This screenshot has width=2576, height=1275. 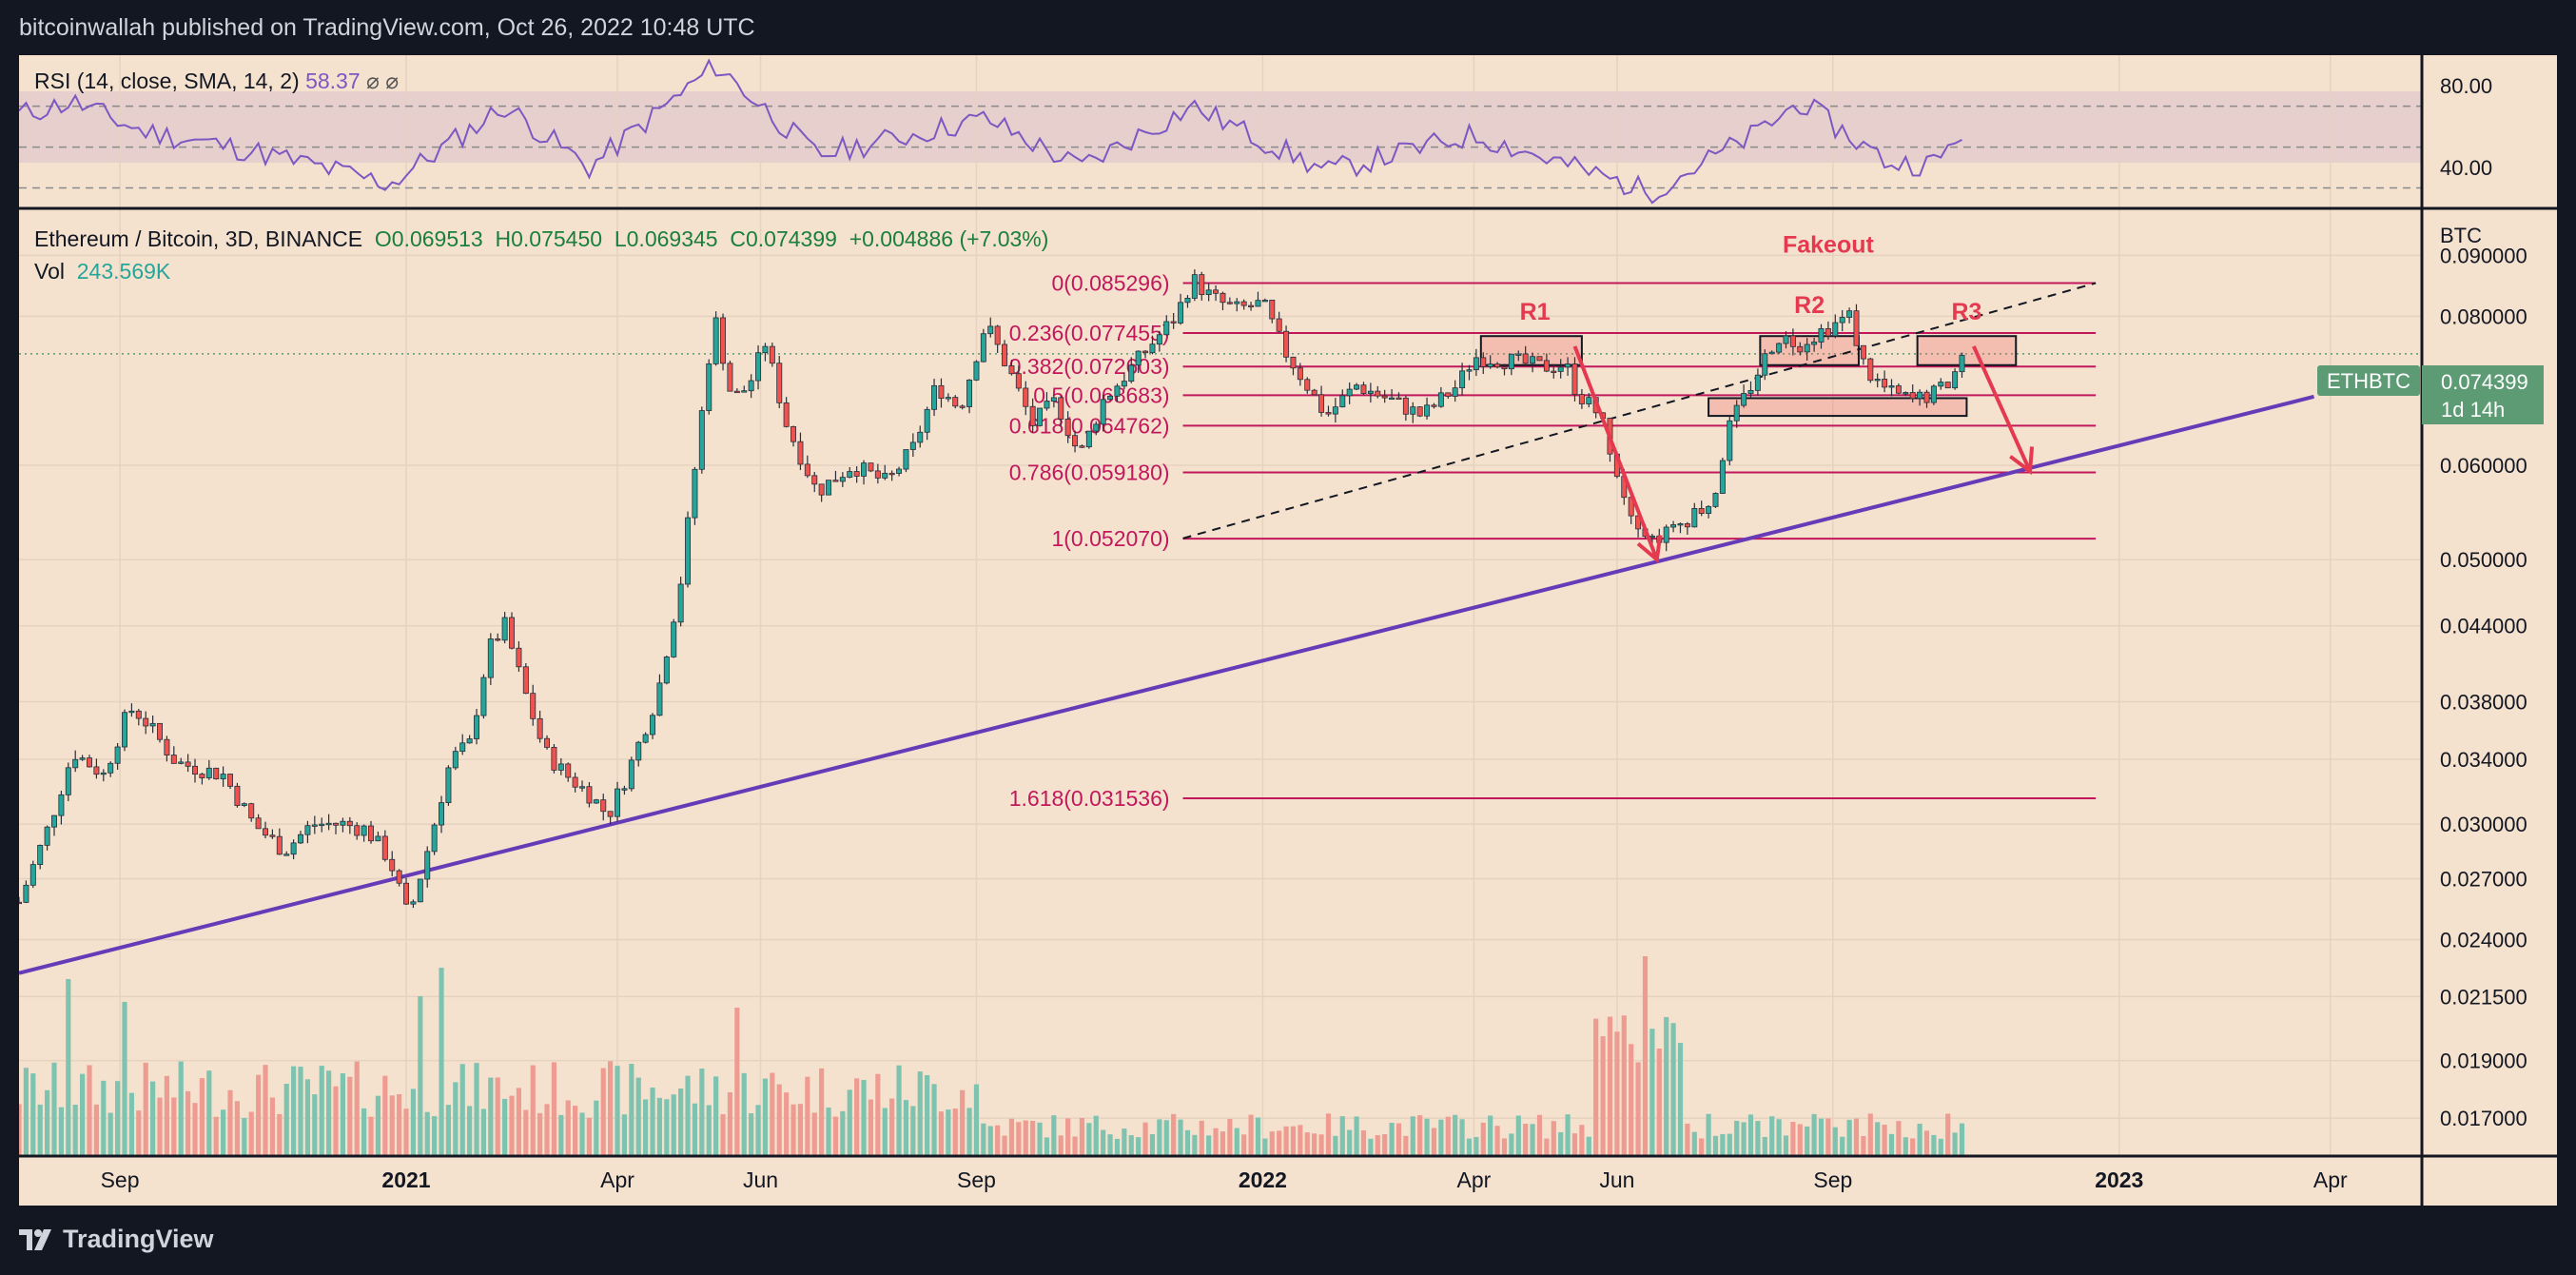 What do you see at coordinates (1804, 454) in the screenshot?
I see `arrows` at bounding box center [1804, 454].